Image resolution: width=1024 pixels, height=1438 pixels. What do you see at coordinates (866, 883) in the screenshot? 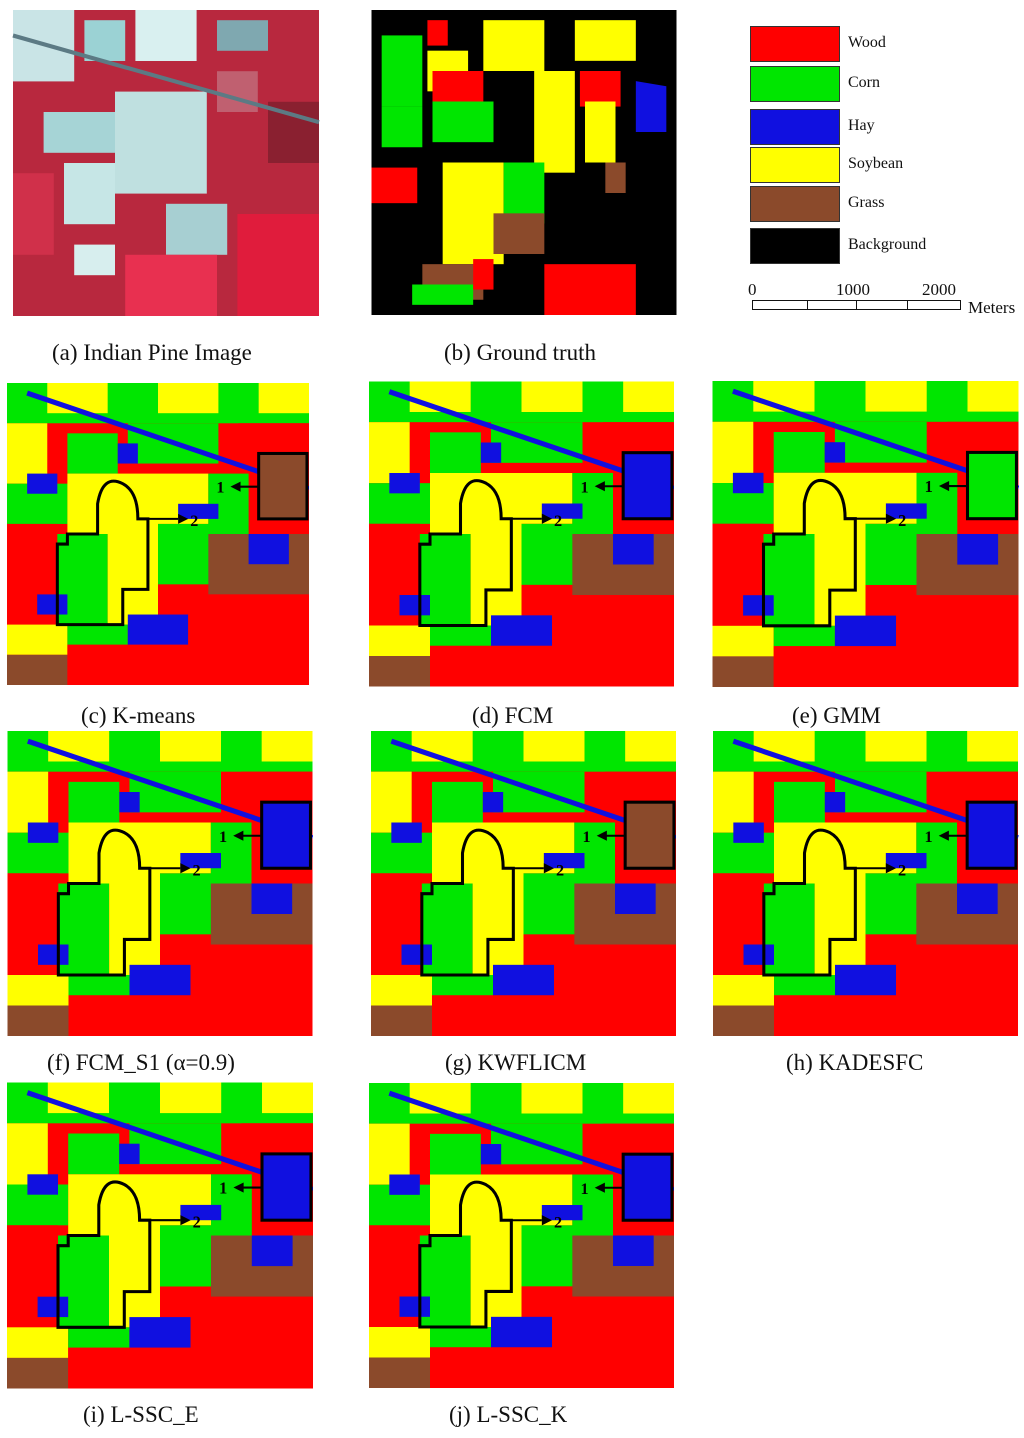
I see `kadesfc-map: 21` at bounding box center [866, 883].